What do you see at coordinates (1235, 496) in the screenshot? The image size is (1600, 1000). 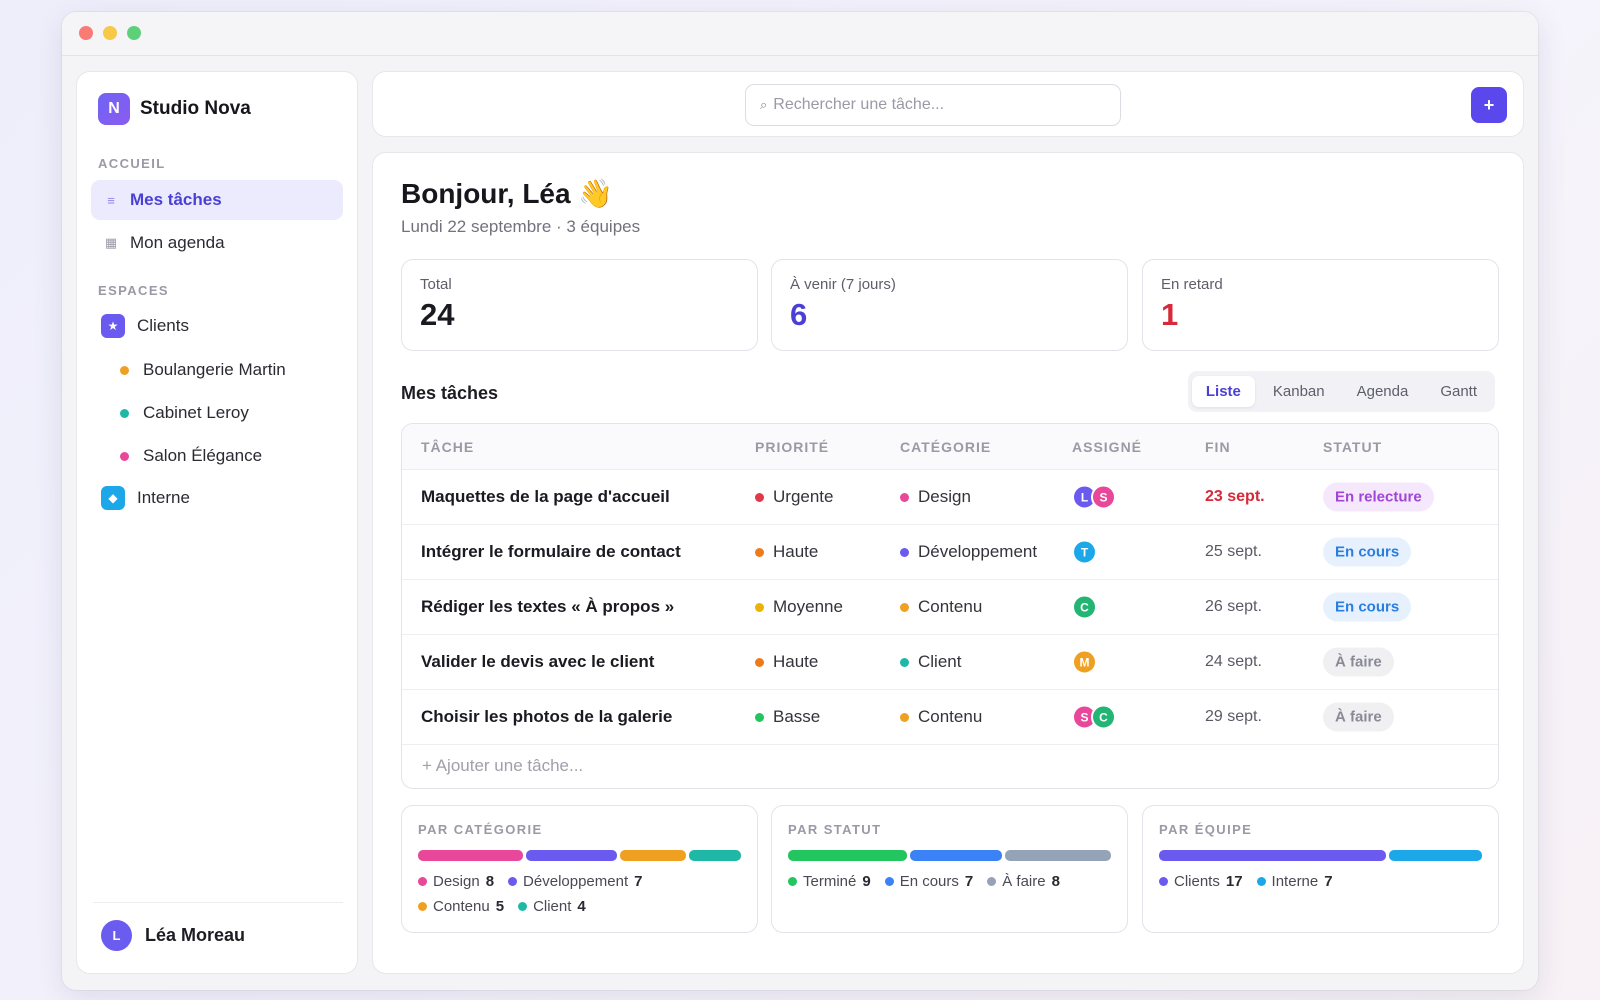 I see `due-date: 23 sept.` at bounding box center [1235, 496].